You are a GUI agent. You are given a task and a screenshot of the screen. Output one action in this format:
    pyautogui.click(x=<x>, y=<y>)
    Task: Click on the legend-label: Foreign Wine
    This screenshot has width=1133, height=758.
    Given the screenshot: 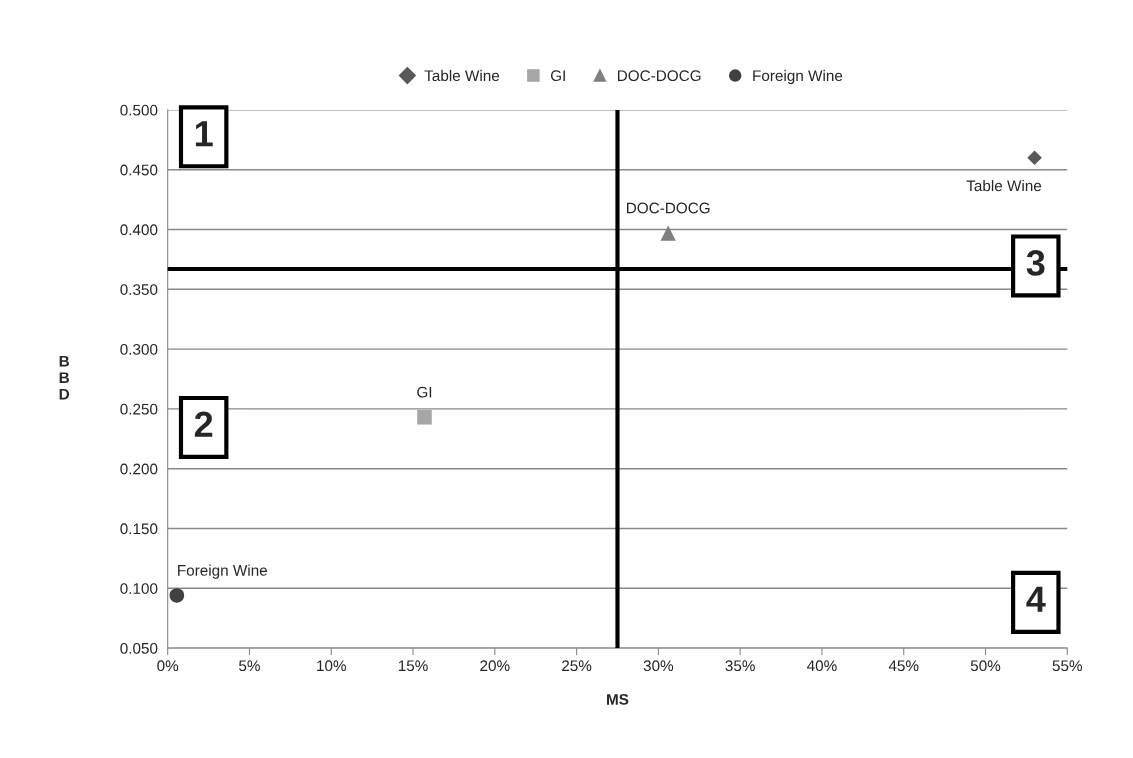 What is the action you would take?
    pyautogui.click(x=798, y=77)
    